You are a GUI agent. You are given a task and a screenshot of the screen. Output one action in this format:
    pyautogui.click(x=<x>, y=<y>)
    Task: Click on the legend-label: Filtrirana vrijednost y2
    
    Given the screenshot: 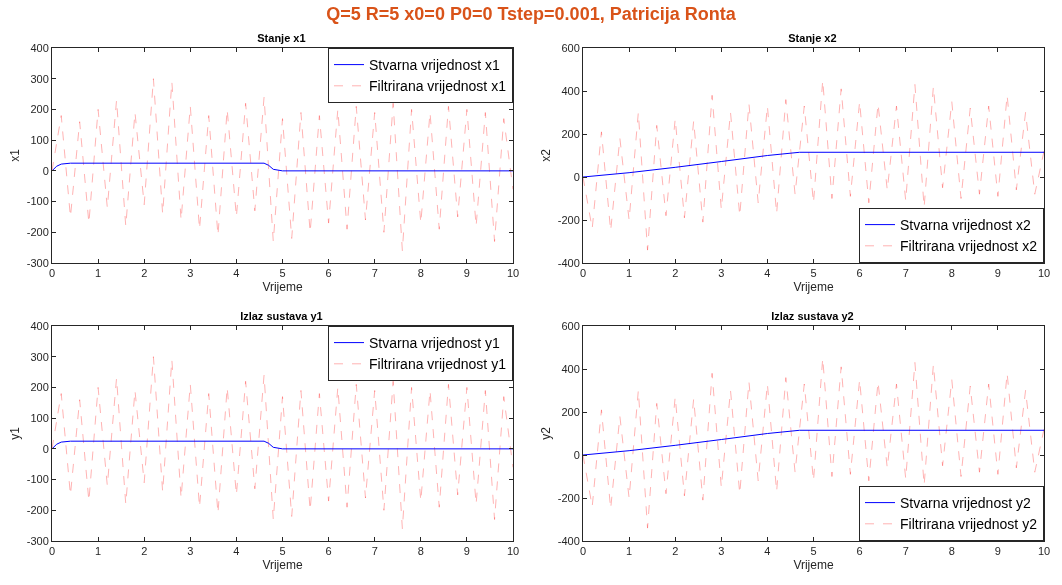 What is the action you would take?
    pyautogui.click(x=969, y=524)
    